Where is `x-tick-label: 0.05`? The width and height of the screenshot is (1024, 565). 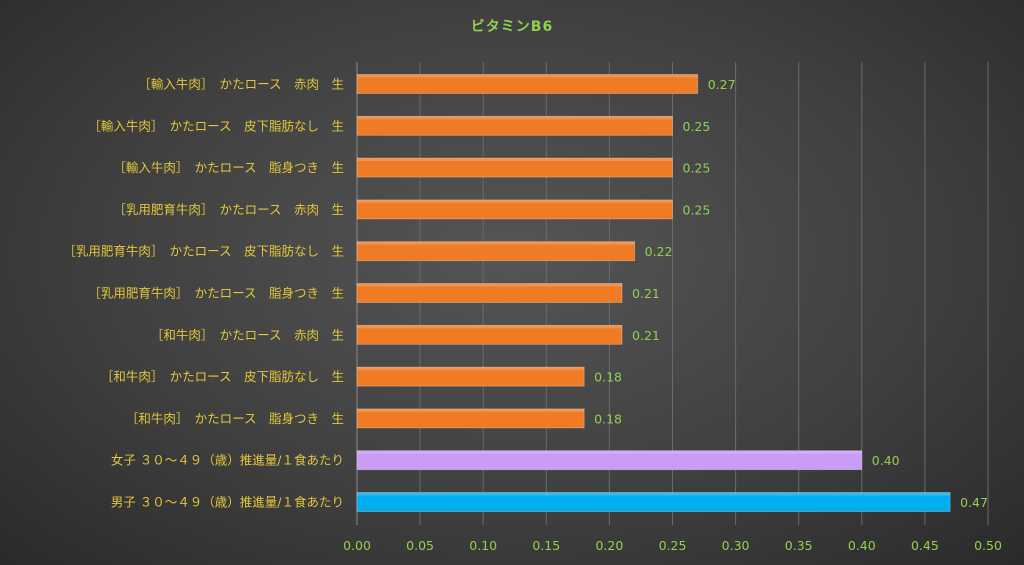 x-tick-label: 0.05 is located at coordinates (420, 545).